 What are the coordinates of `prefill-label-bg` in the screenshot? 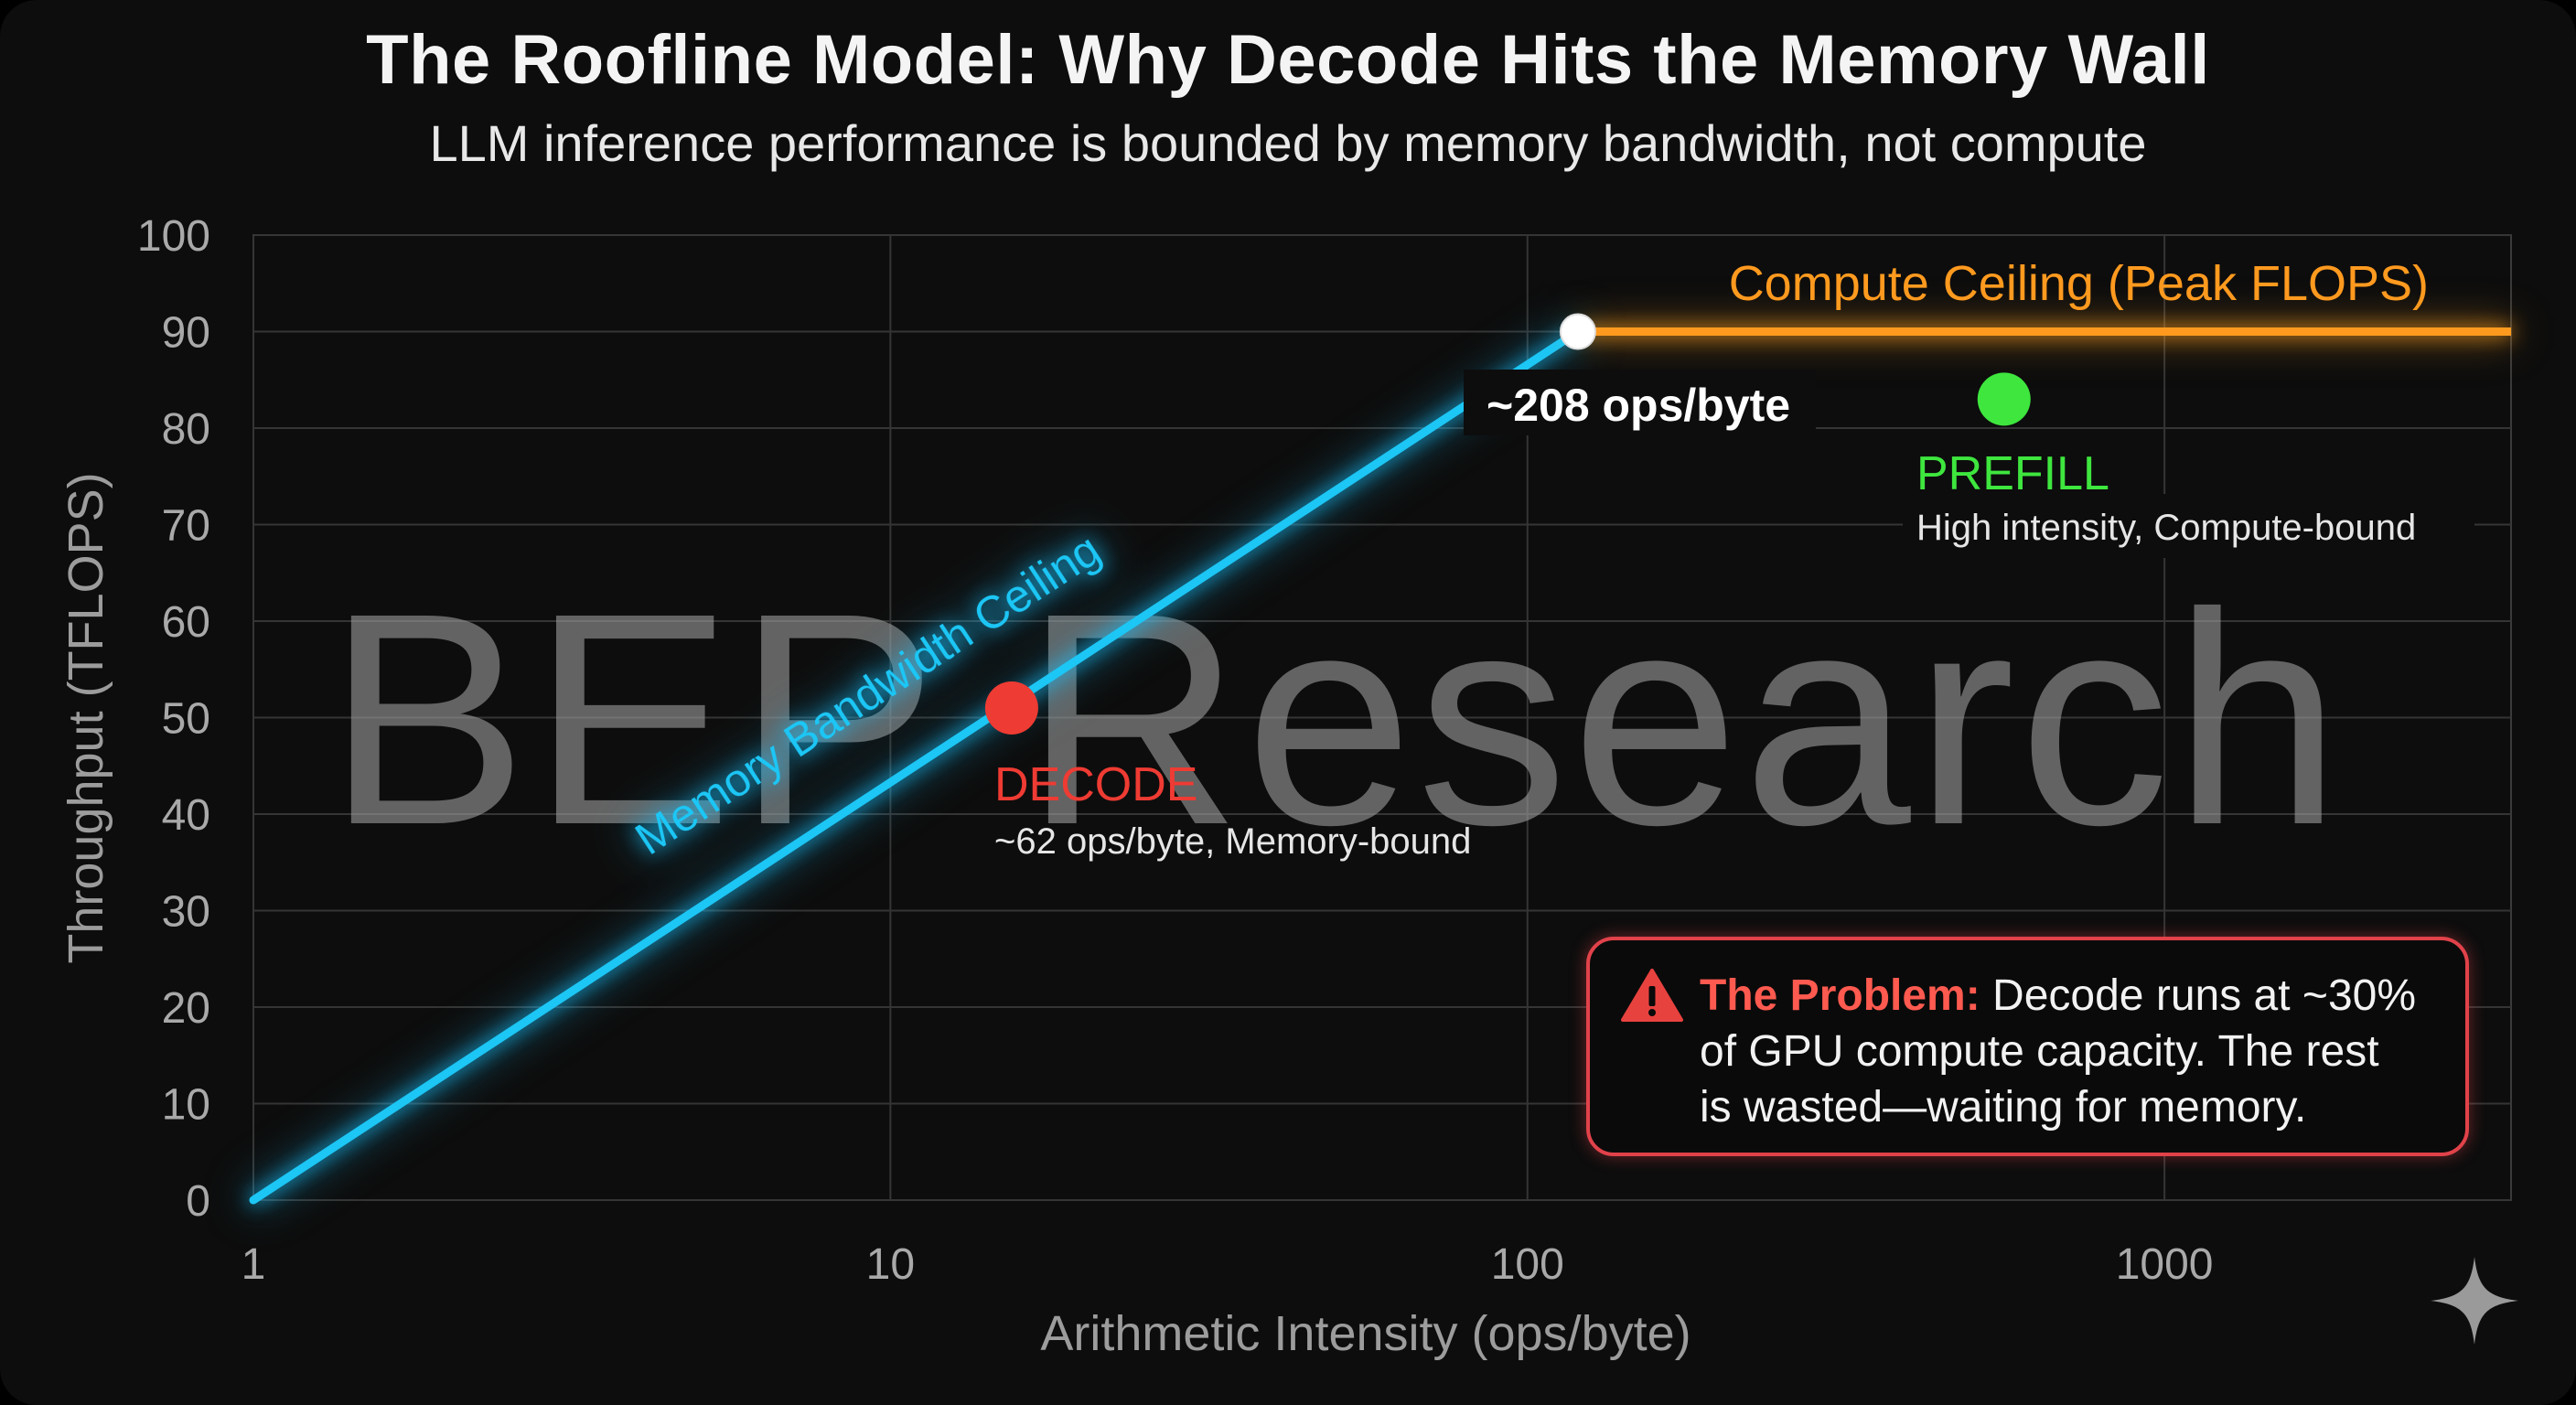 It's located at (2188, 526).